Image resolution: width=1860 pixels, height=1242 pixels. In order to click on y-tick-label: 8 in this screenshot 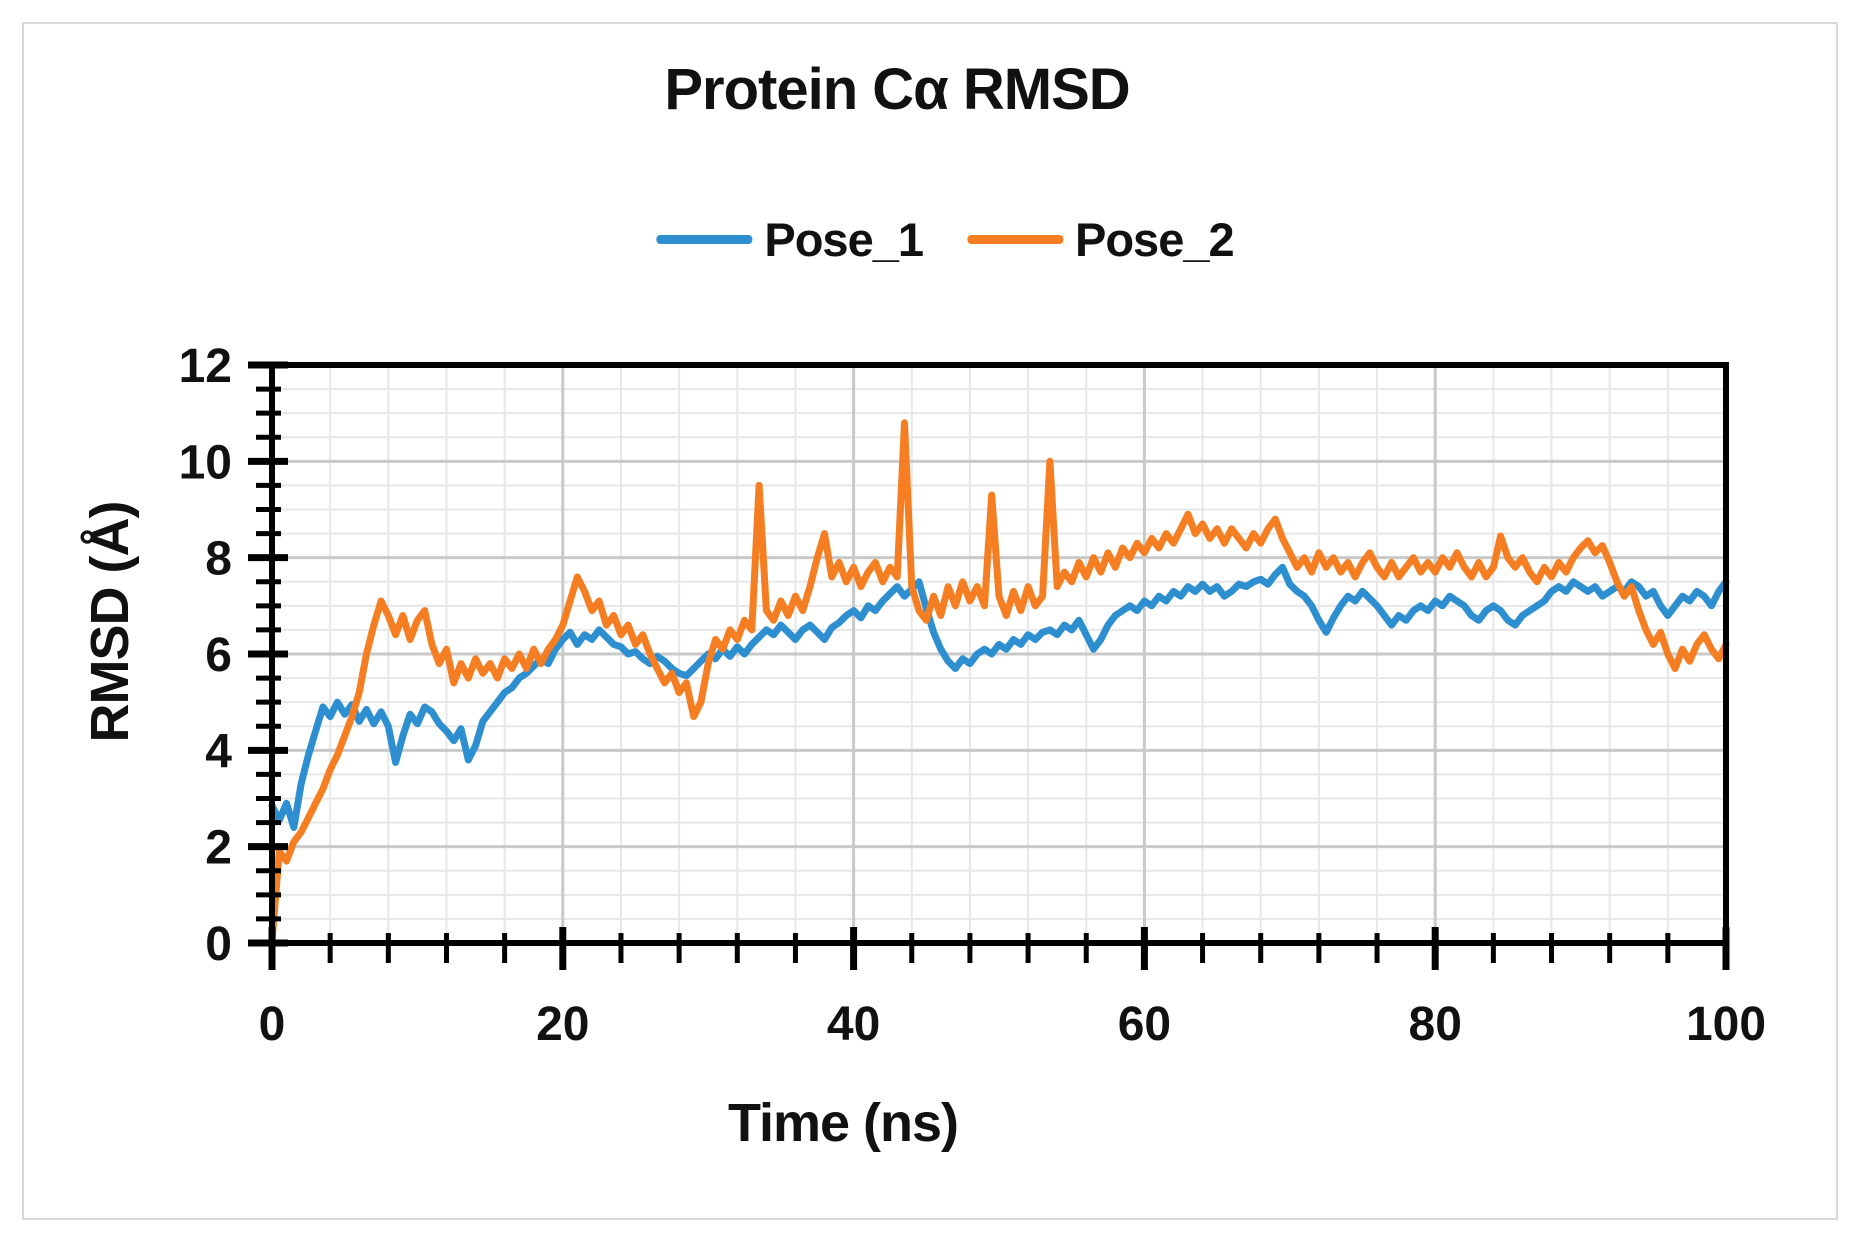, I will do `click(218, 559)`.